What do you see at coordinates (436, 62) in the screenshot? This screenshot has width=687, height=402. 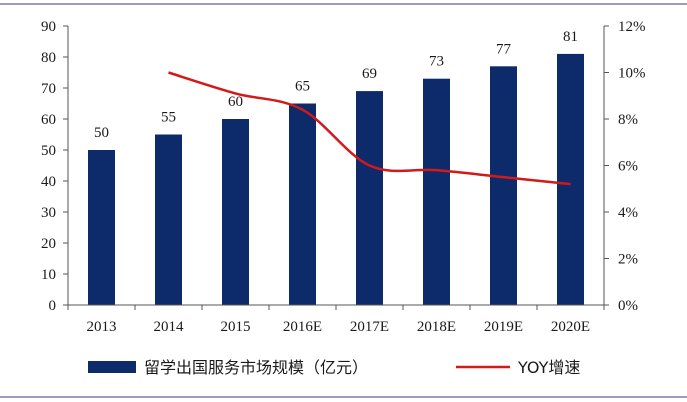 I see `bar-data-label: 73` at bounding box center [436, 62].